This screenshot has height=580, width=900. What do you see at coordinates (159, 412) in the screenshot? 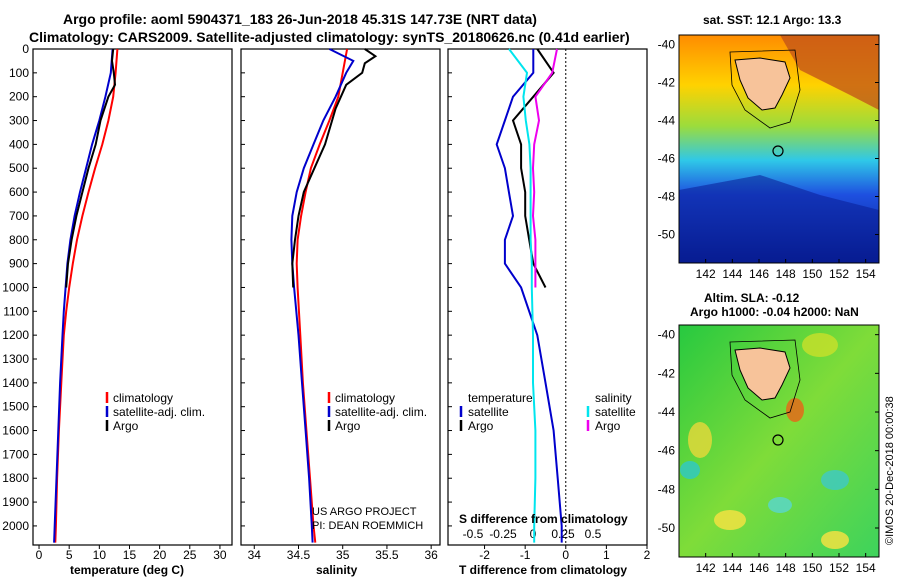
I see `legend-satellite: satellite-adj. clim.` at bounding box center [159, 412].